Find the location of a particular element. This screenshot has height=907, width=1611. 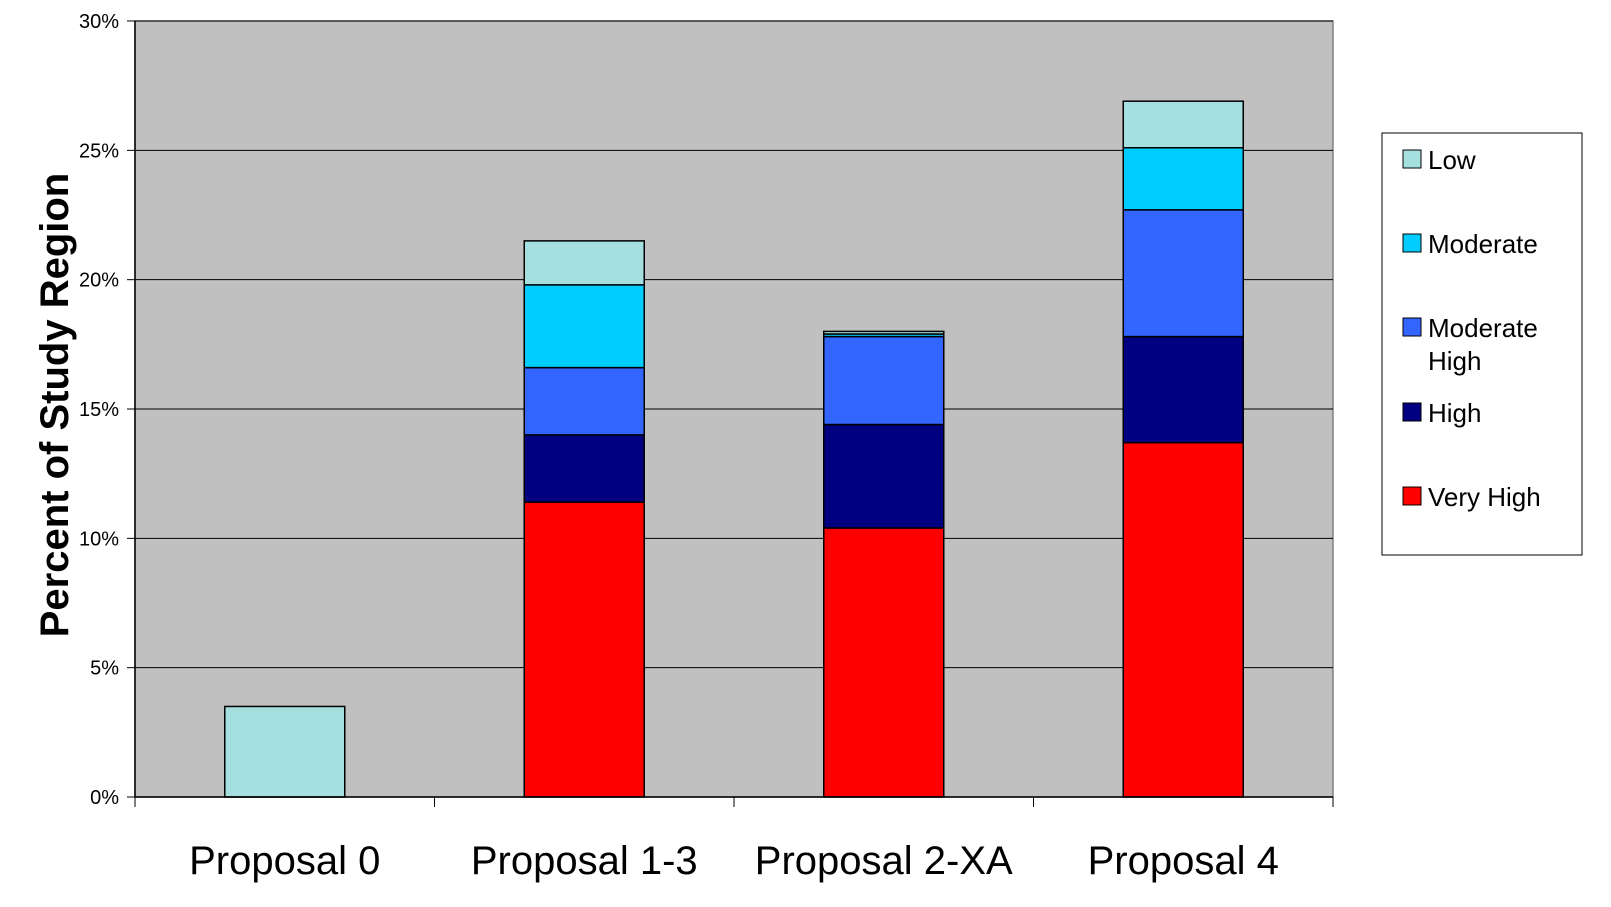

legend: Low Moderate Moderate High High Very High is located at coordinates (1482, 344).